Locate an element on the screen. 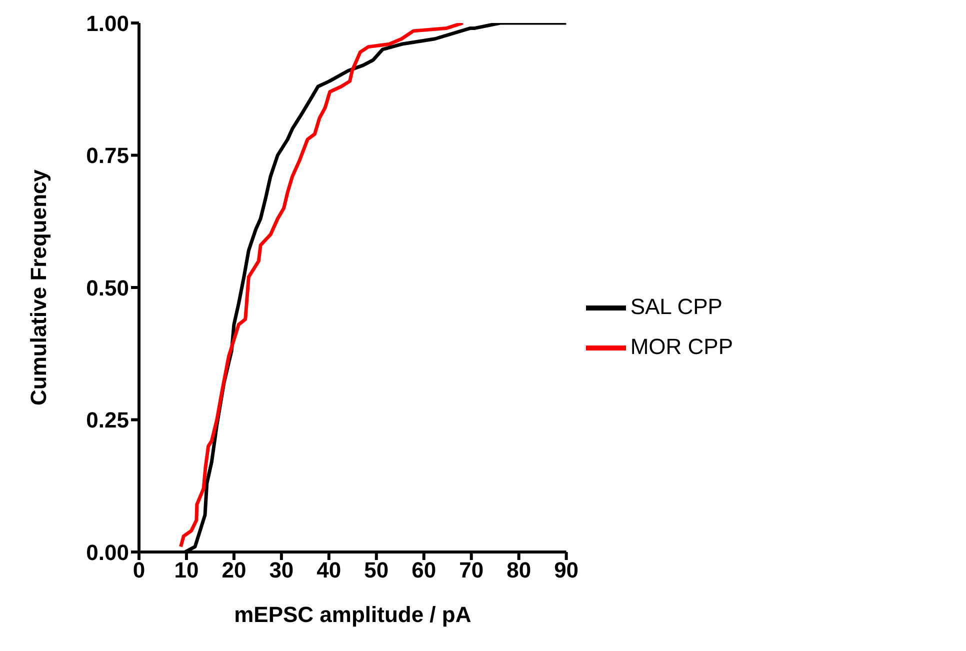  y-tick-label: 1.00 is located at coordinates (107, 23).